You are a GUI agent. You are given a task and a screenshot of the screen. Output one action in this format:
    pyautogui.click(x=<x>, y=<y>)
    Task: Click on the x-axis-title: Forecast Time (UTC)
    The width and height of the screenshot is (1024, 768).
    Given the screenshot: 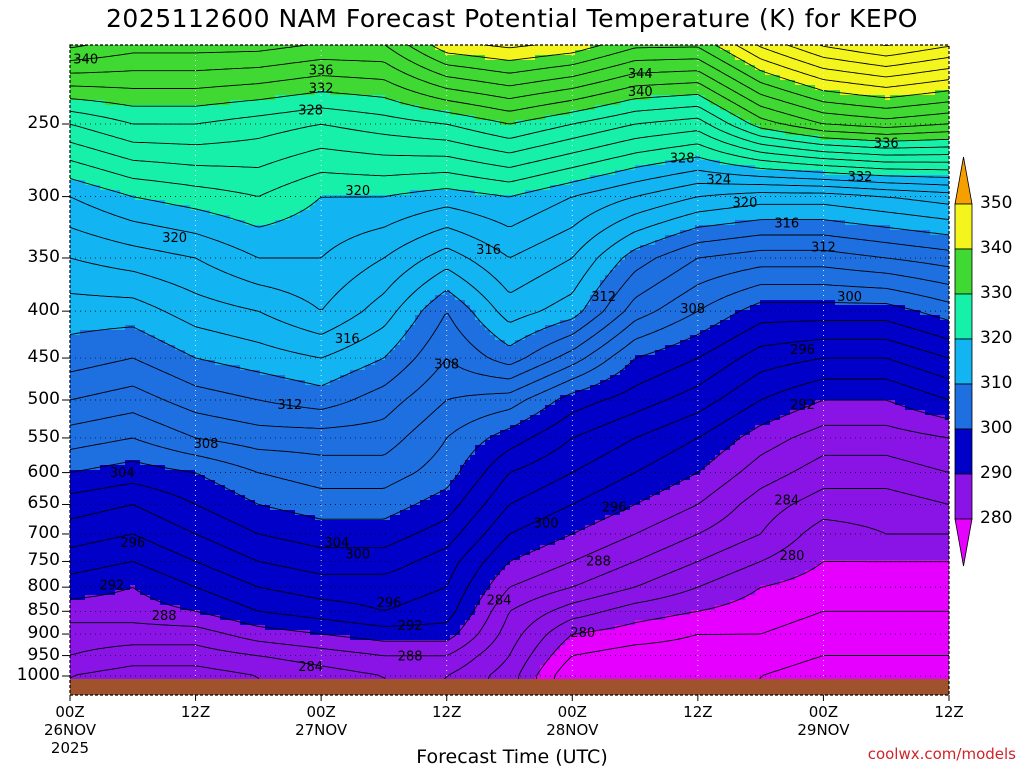 What is the action you would take?
    pyautogui.click(x=512, y=757)
    